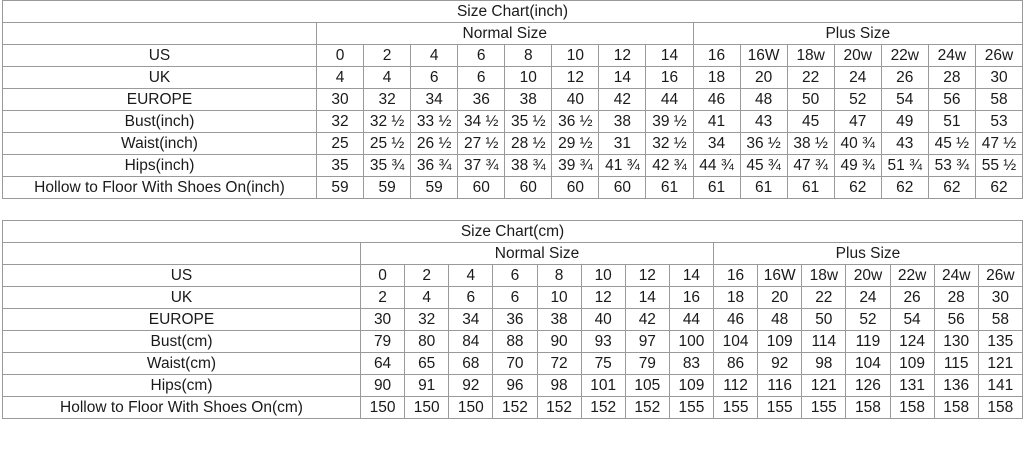 This screenshot has width=1024, height=463. I want to click on table-row: UK 4 4 6 6 10 12 14 16 18 20 22 24 26 28 30, so click(513, 77).